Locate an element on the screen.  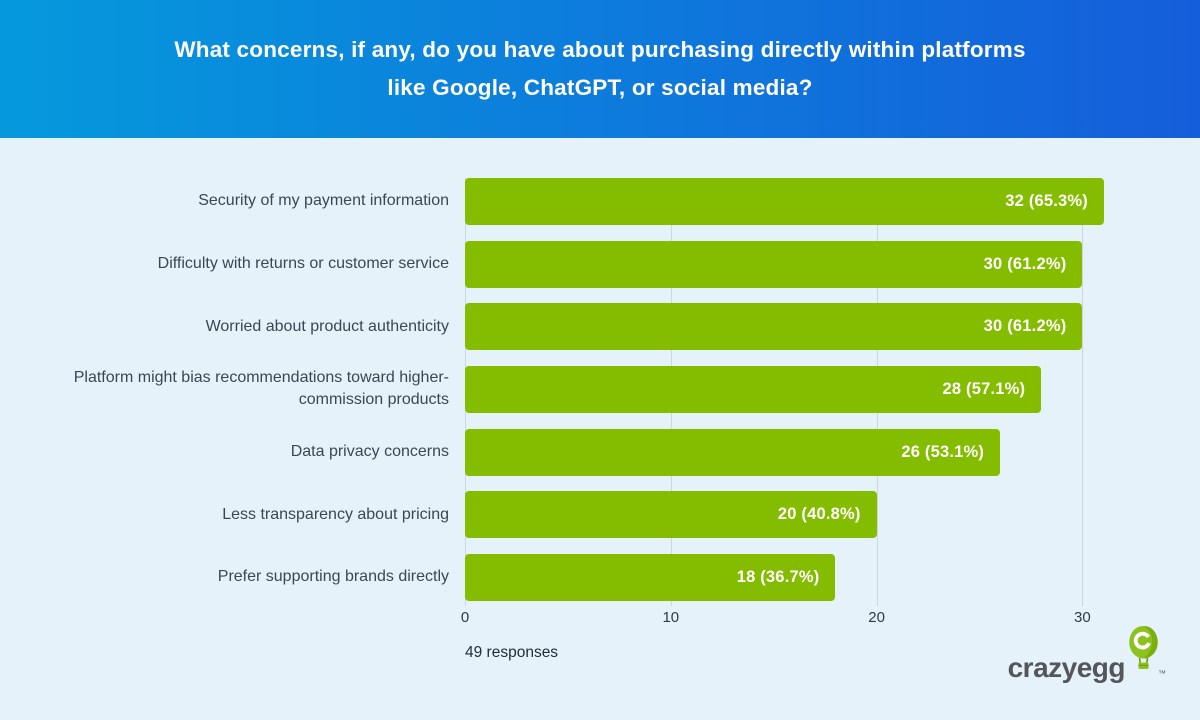
bar: 26 (53.1%) is located at coordinates (733, 452).